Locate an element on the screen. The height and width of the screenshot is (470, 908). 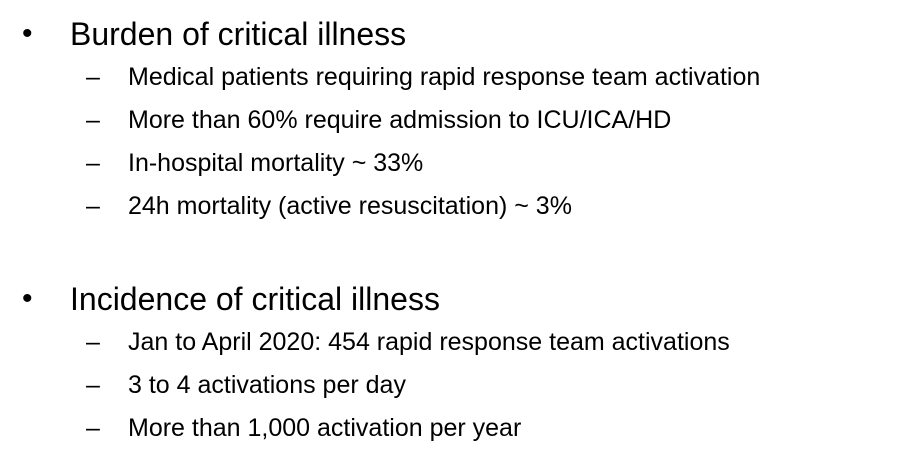
list-item: – More than 1,000 activation per year is located at coordinates (454, 428).